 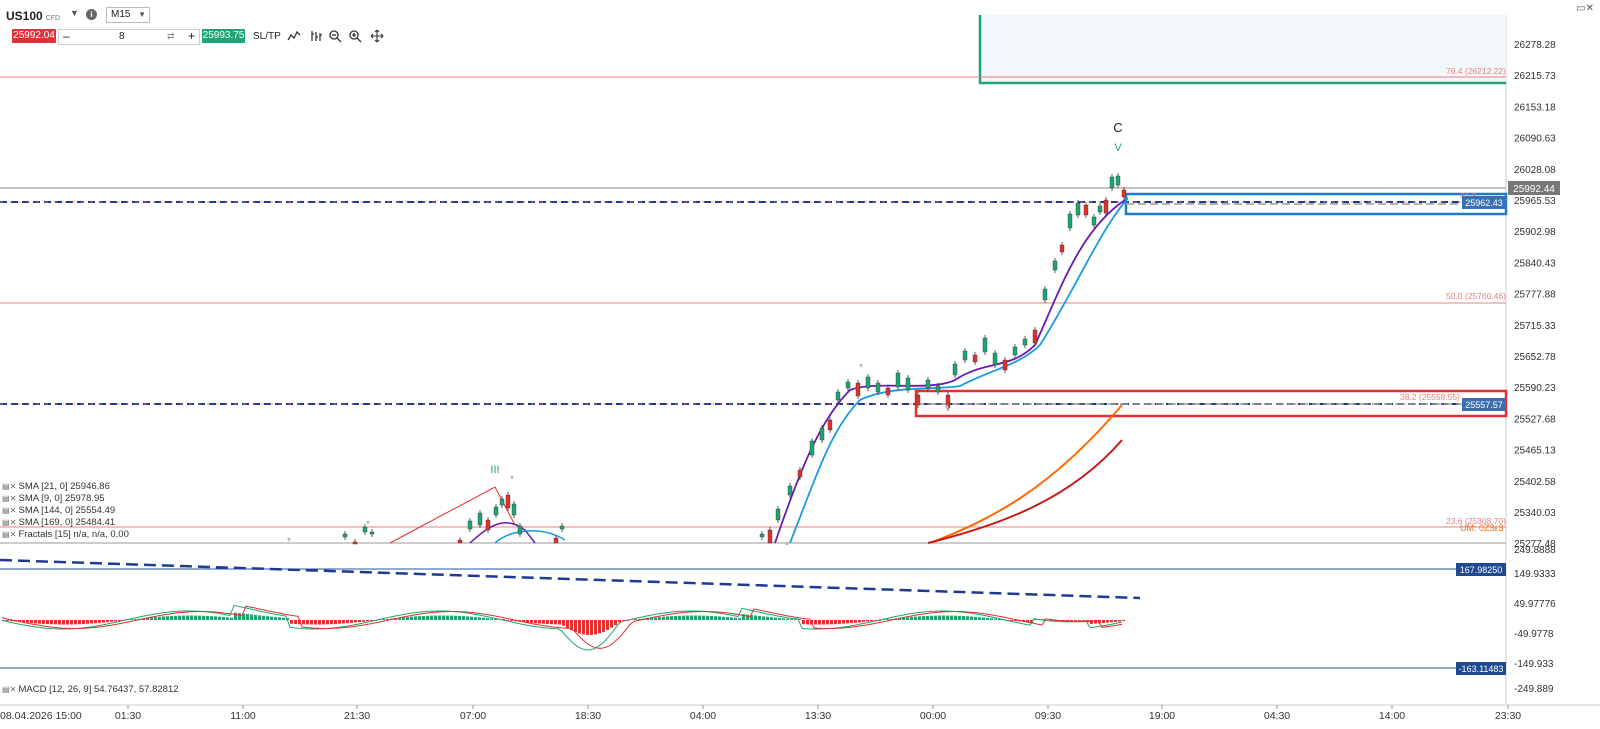 I want to click on macd-trendline, so click(x=570, y=579).